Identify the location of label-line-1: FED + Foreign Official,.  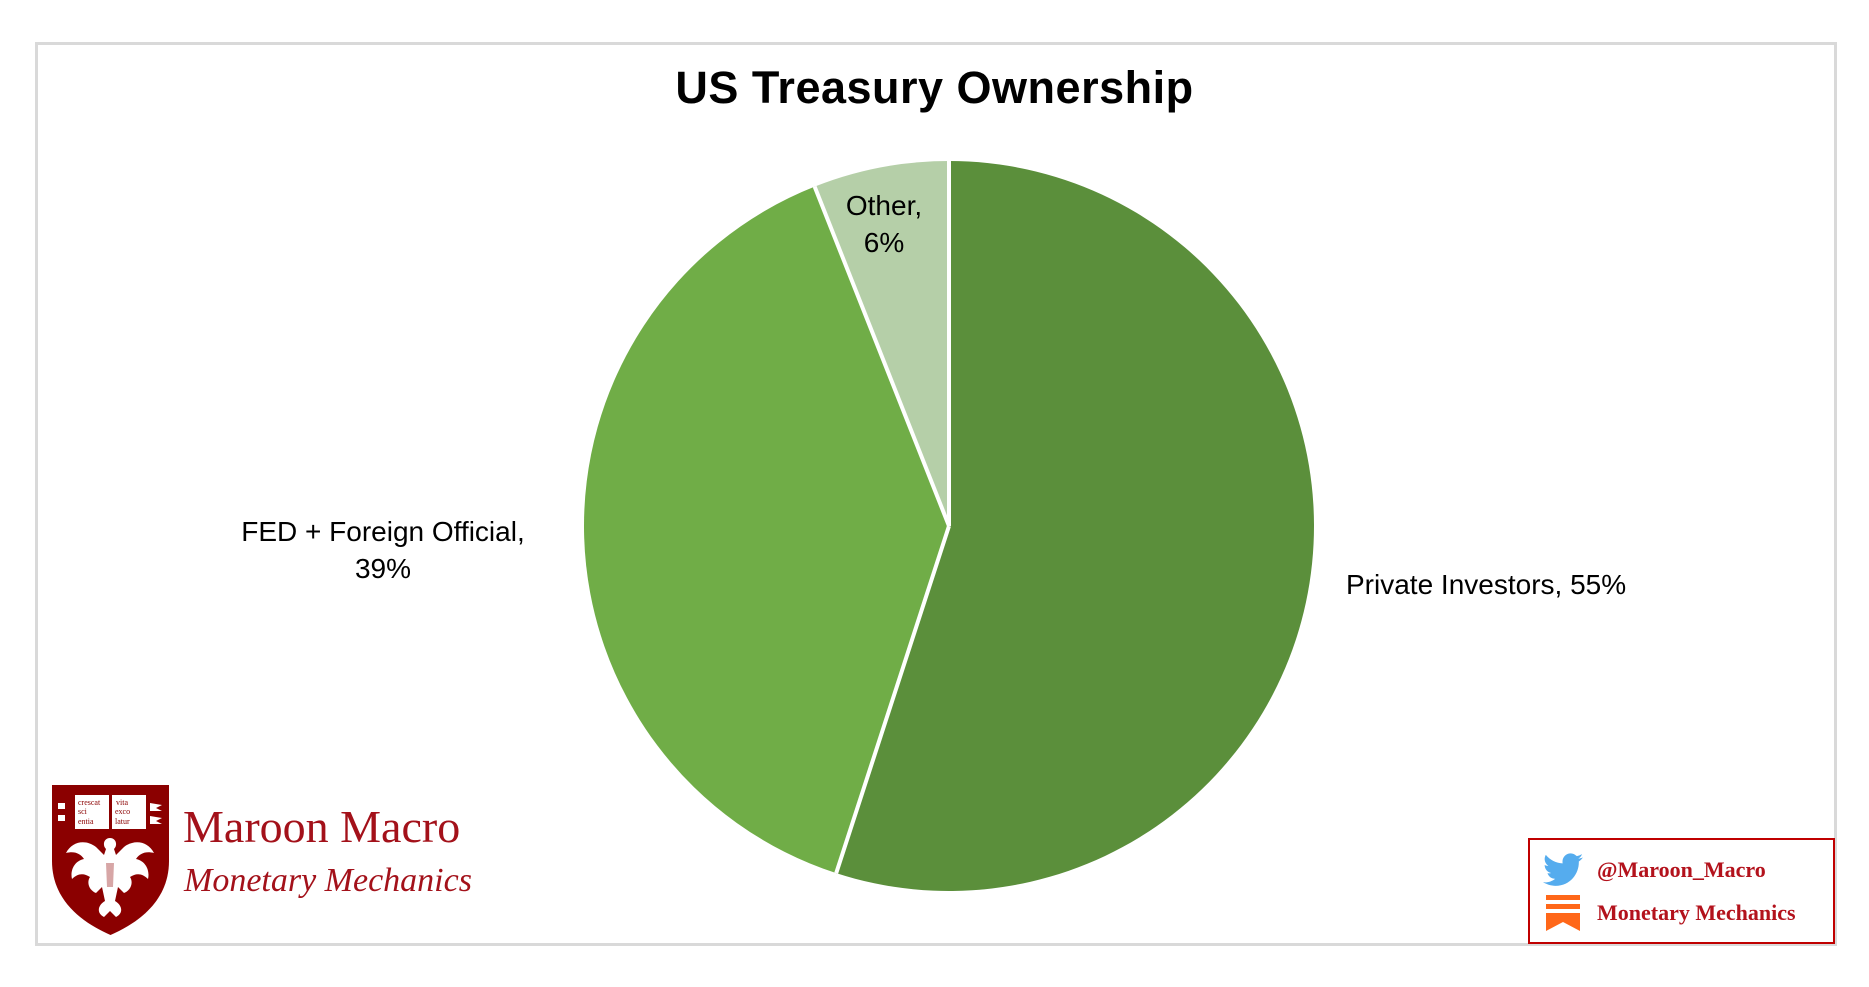
(383, 531).